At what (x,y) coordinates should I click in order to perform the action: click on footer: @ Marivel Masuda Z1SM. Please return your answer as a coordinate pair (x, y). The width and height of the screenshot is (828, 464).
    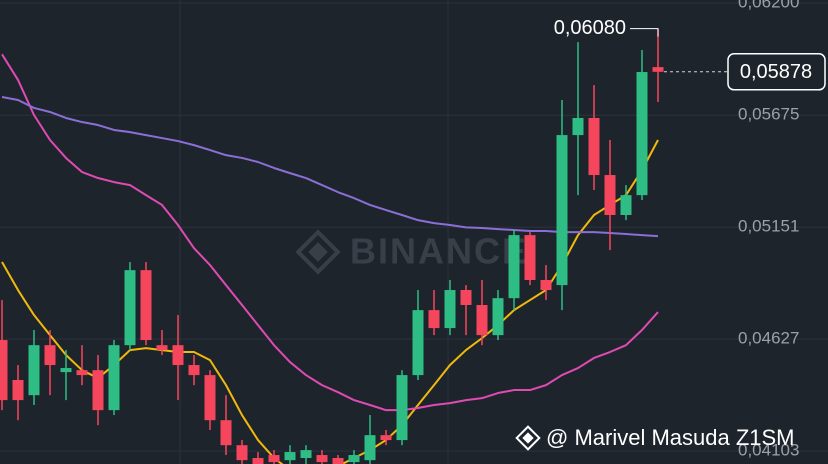
    Looking at the image, I should click on (655, 438).